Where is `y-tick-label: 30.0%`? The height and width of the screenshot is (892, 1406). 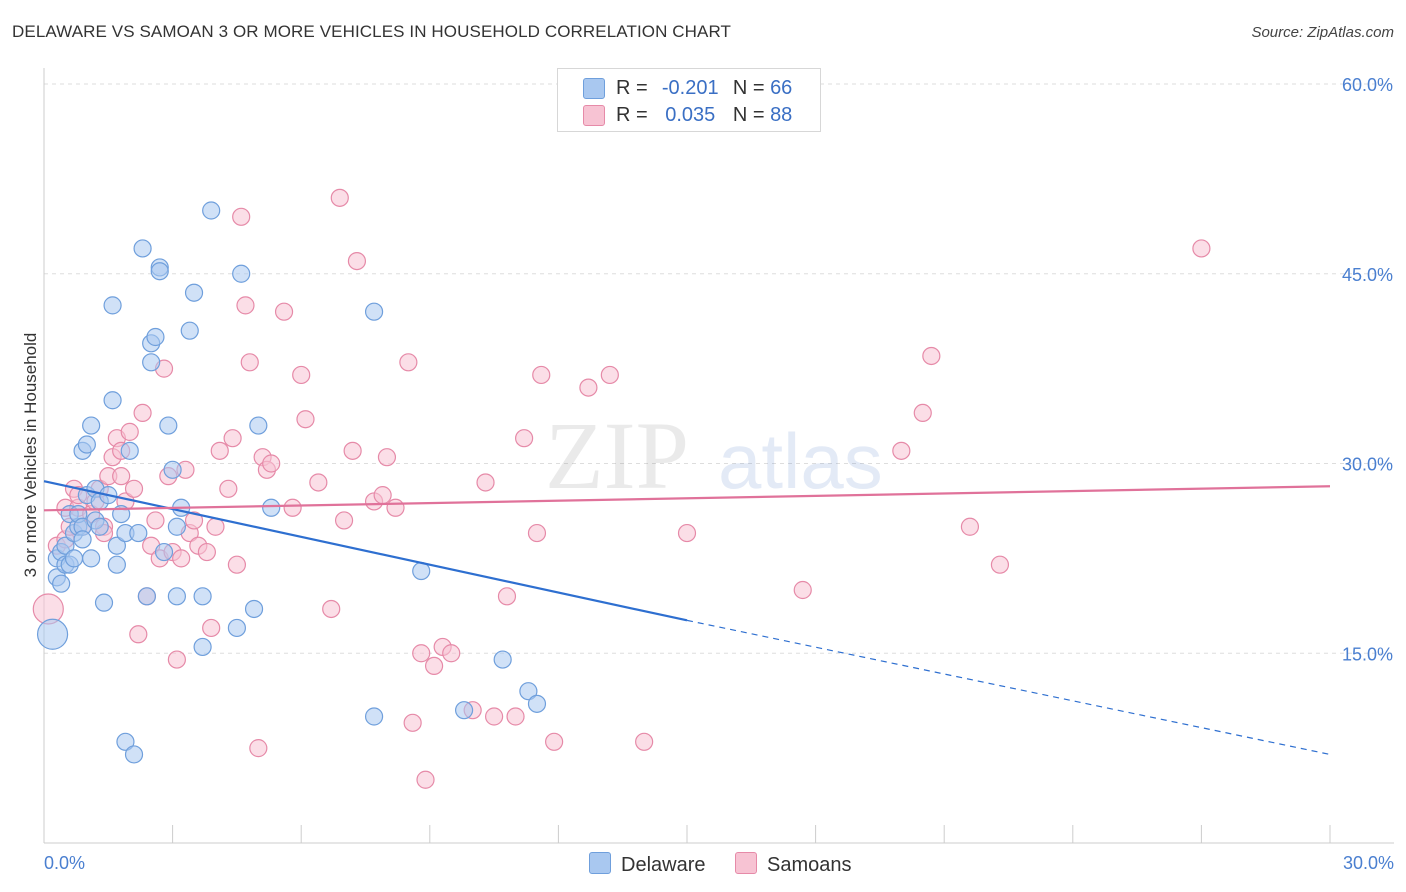
y-tick-label: 30.0% is located at coordinates (1367, 465).